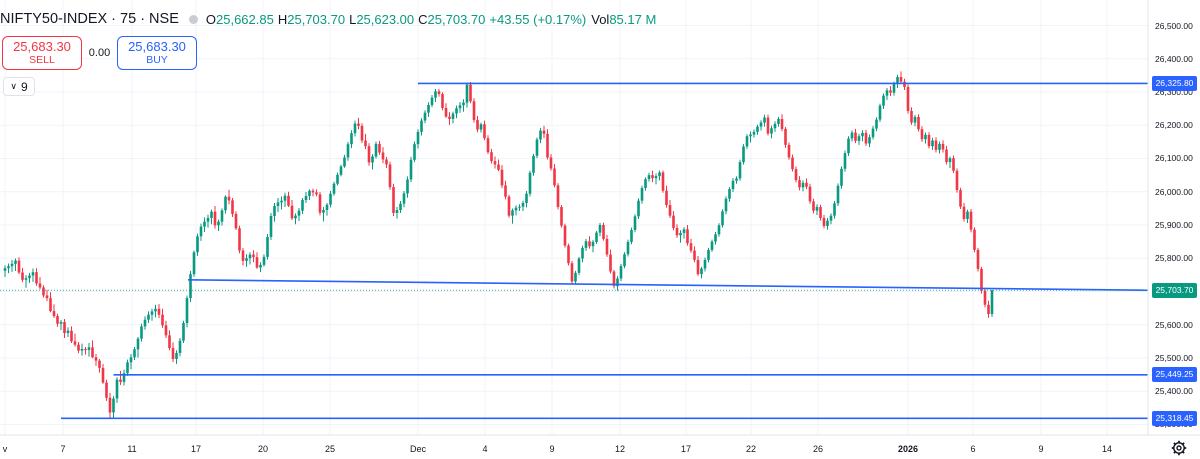  I want to click on buy-button: 25,683.30 BUY, so click(157, 53).